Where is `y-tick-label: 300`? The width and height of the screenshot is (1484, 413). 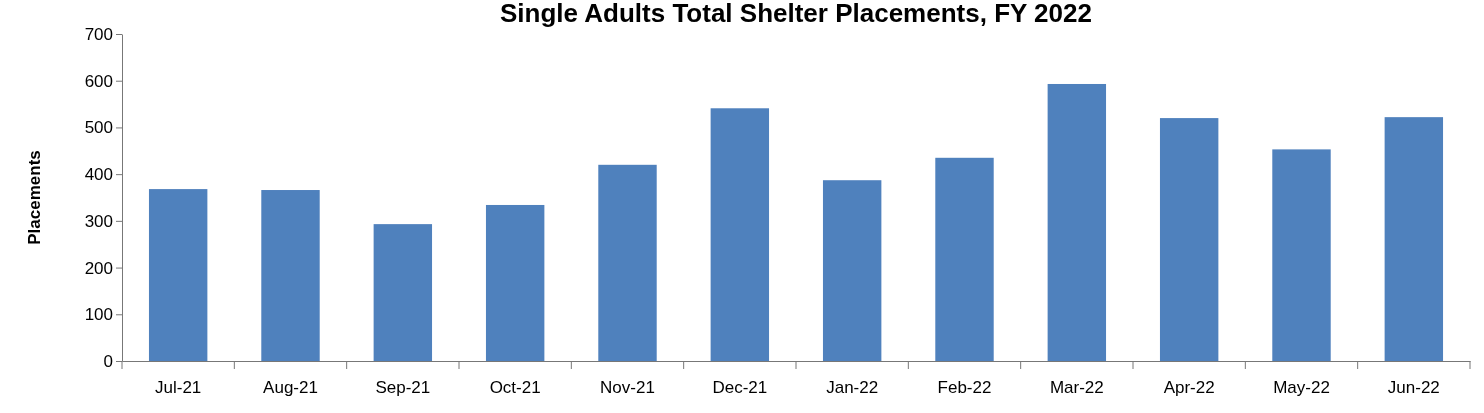
y-tick-label: 300 is located at coordinates (98, 221).